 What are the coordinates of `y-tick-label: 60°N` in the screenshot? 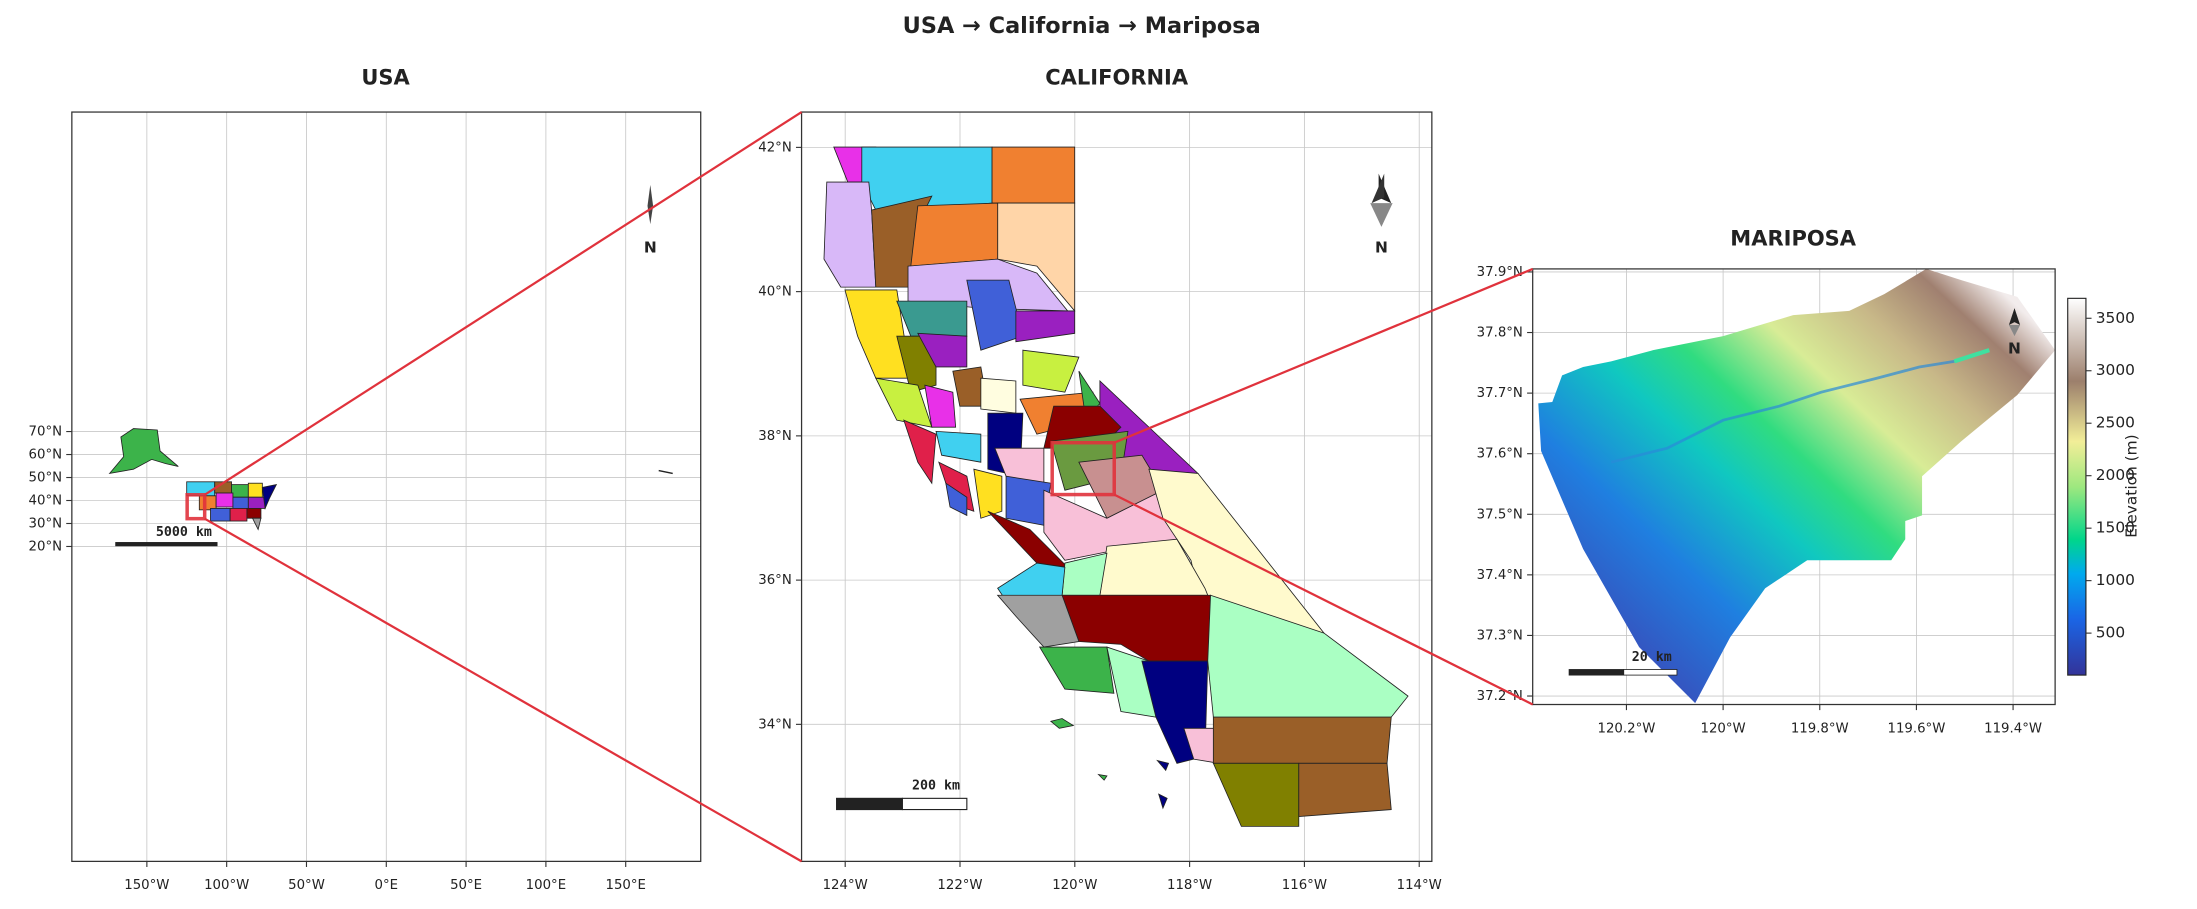 It's located at (46, 455).